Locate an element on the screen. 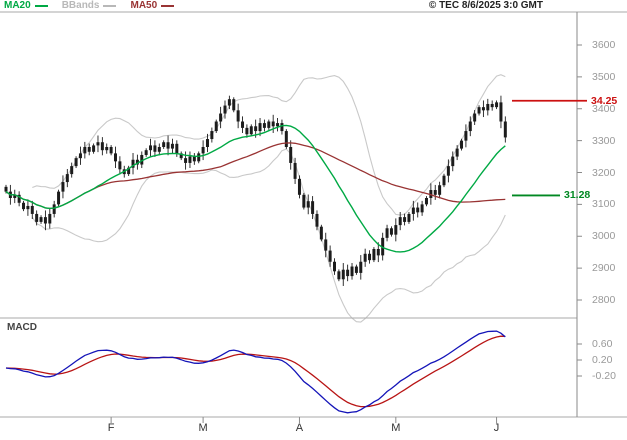 This screenshot has width=627, height=440. legend-item-bbands: BBands is located at coordinates (89, 5).